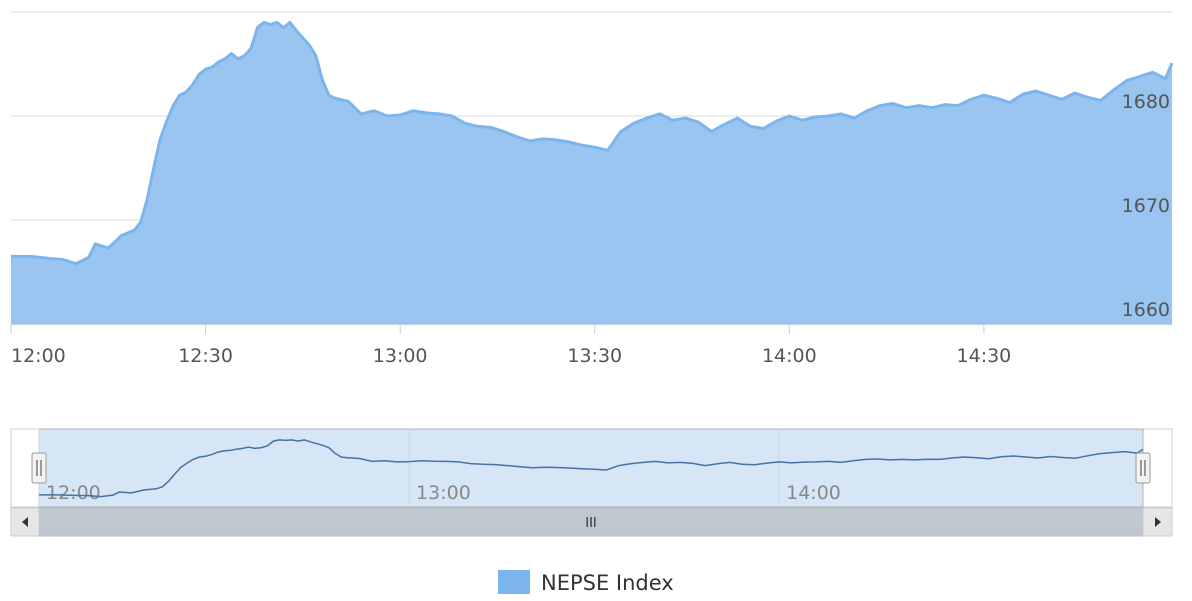  What do you see at coordinates (1146, 310) in the screenshot?
I see `y-tick-label: 1660` at bounding box center [1146, 310].